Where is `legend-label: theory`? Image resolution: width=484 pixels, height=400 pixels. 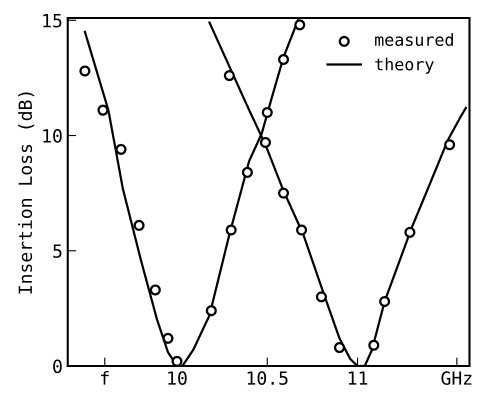 legend-label: theory is located at coordinates (404, 66).